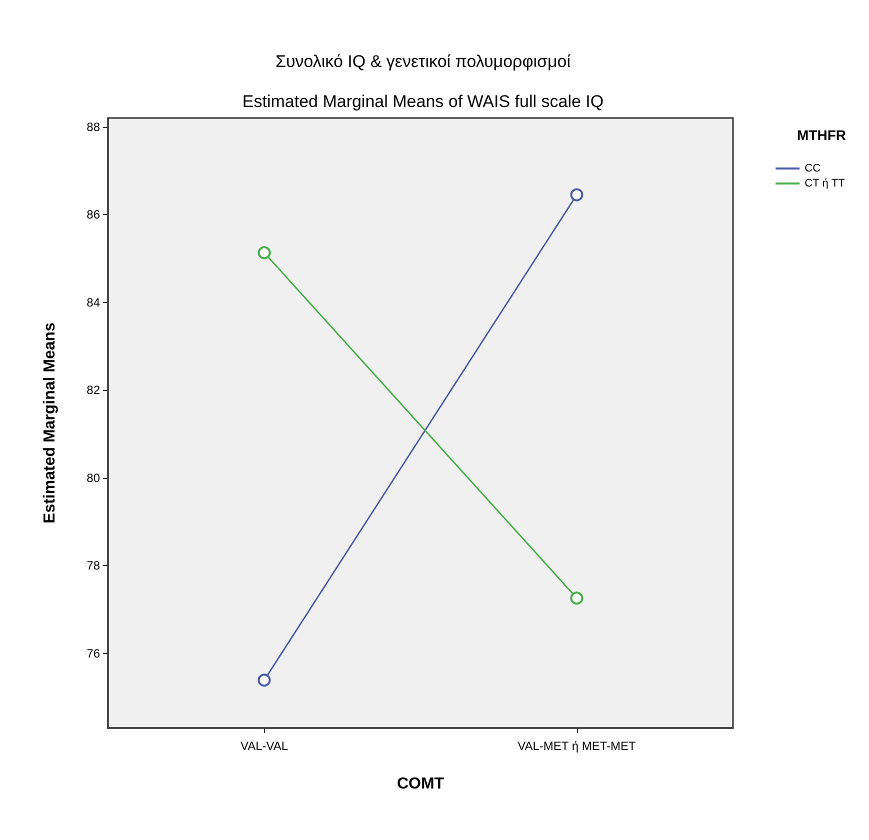 The height and width of the screenshot is (840, 869). I want to click on y-tick-label: 78, so click(93, 565).